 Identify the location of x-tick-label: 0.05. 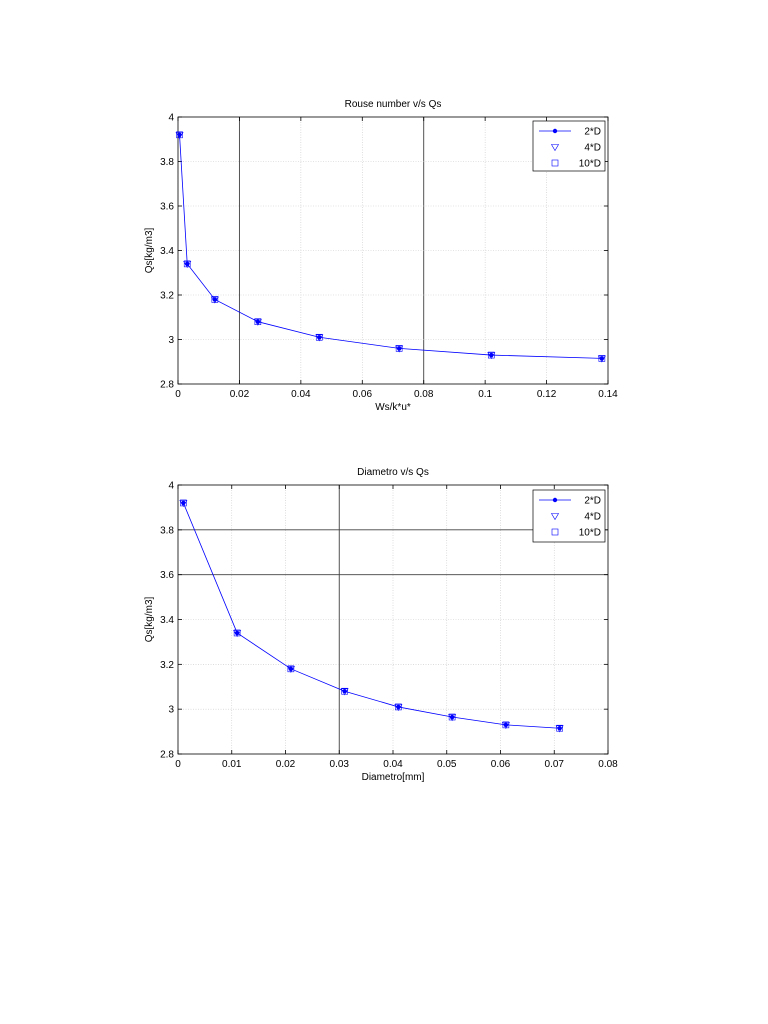
(447, 764).